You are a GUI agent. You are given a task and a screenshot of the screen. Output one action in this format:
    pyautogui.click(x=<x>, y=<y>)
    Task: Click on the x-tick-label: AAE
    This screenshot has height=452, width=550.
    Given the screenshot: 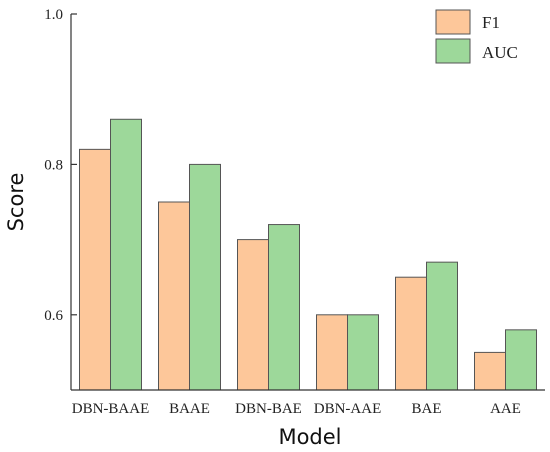 What is the action you would take?
    pyautogui.click(x=505, y=409)
    